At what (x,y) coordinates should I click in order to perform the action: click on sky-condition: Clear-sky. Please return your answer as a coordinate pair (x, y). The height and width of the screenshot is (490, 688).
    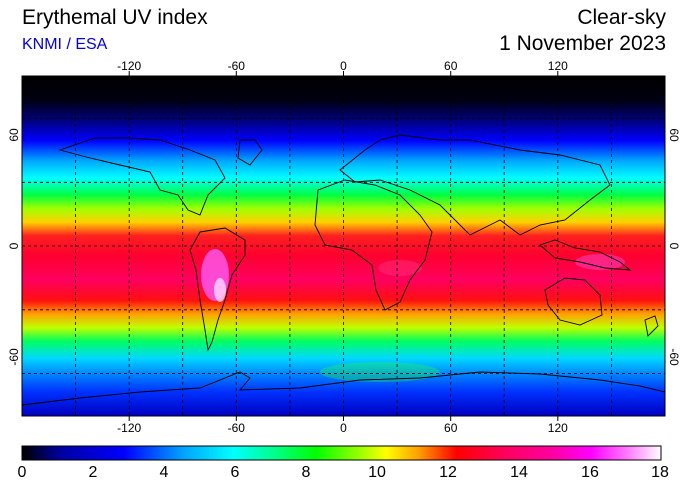
    Looking at the image, I should click on (621, 17).